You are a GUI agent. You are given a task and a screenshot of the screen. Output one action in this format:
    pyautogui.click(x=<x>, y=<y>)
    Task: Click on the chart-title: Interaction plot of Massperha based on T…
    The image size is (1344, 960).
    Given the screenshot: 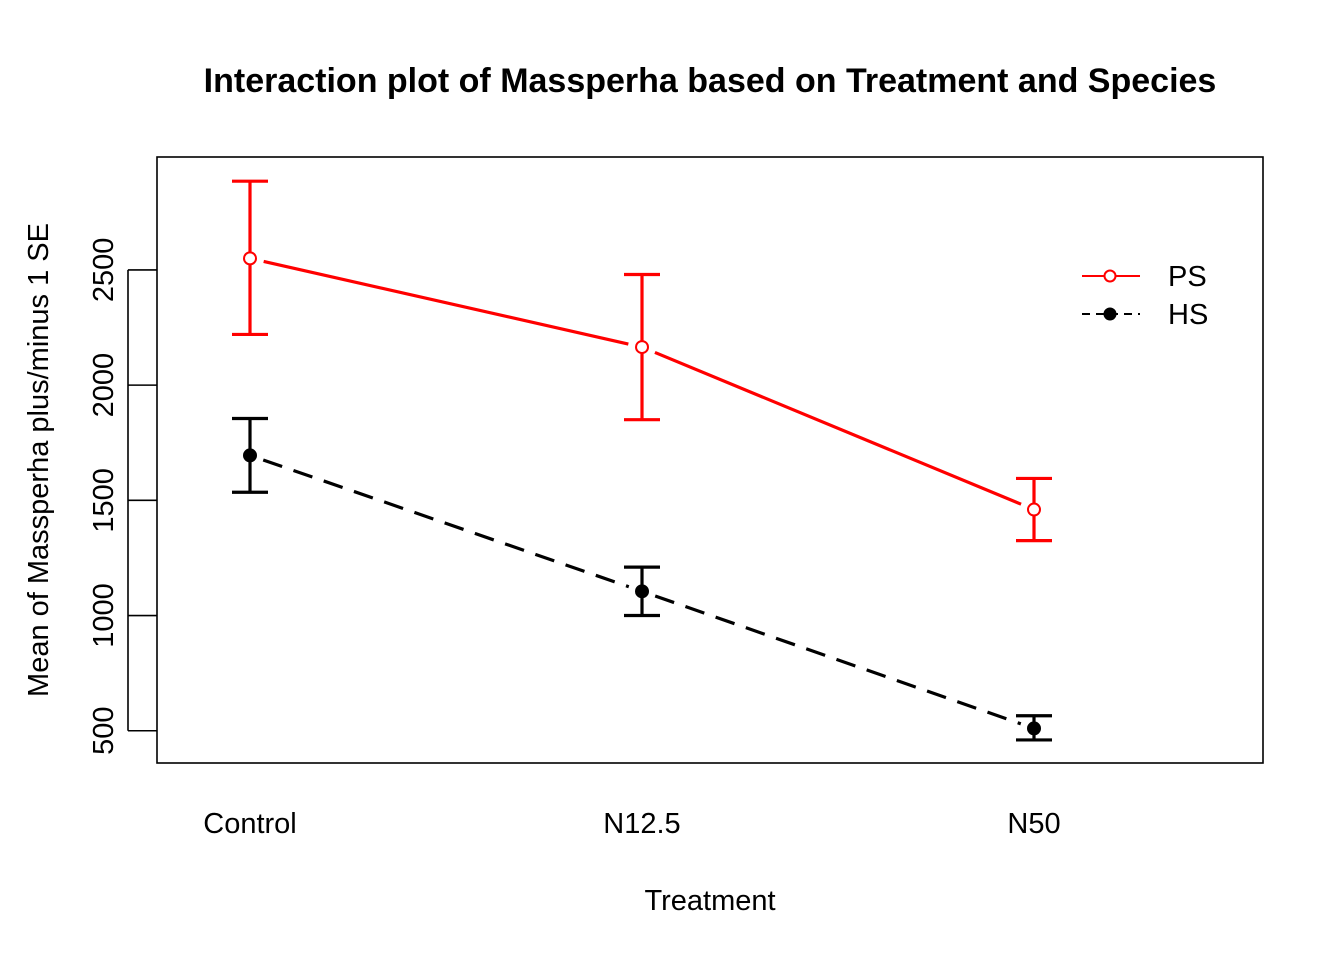 What is the action you would take?
    pyautogui.click(x=710, y=81)
    